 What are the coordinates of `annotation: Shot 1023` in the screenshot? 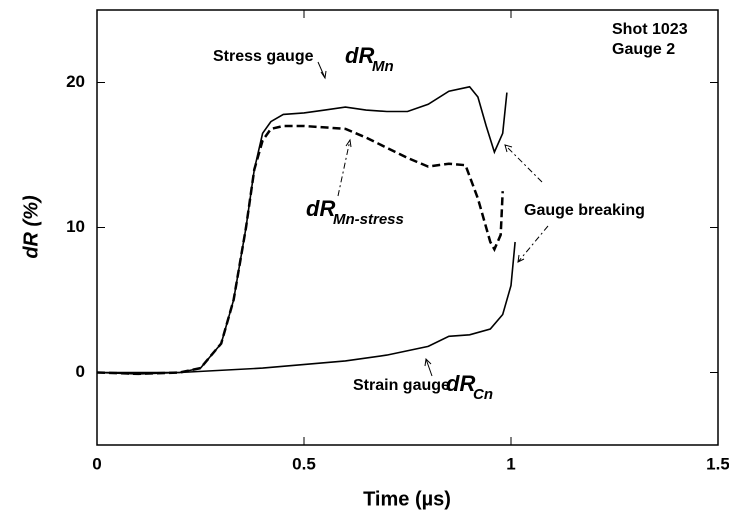 It's located at (650, 29).